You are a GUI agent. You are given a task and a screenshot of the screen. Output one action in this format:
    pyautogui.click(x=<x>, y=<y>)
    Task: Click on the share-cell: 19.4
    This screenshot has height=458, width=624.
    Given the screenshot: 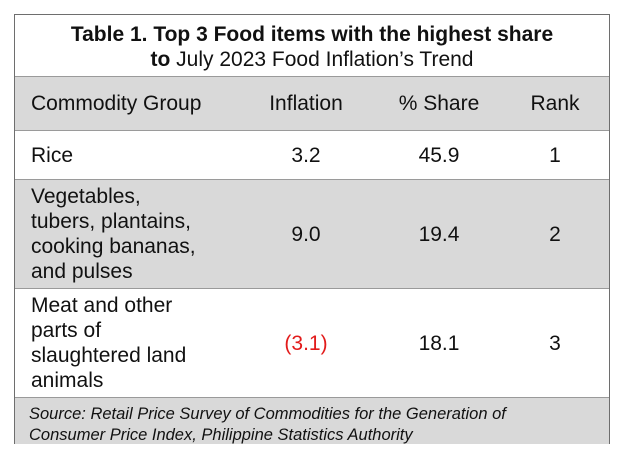 What is the action you would take?
    pyautogui.click(x=439, y=234)
    